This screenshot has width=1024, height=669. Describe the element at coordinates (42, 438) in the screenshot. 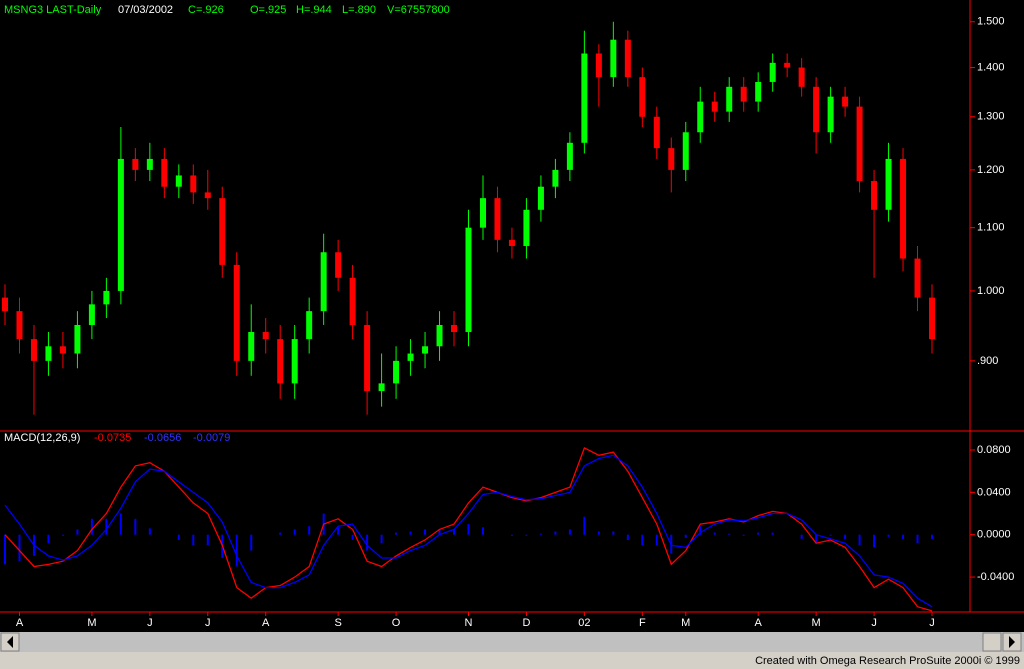

I see `macd-title: MACD(12,26,9)` at that location.